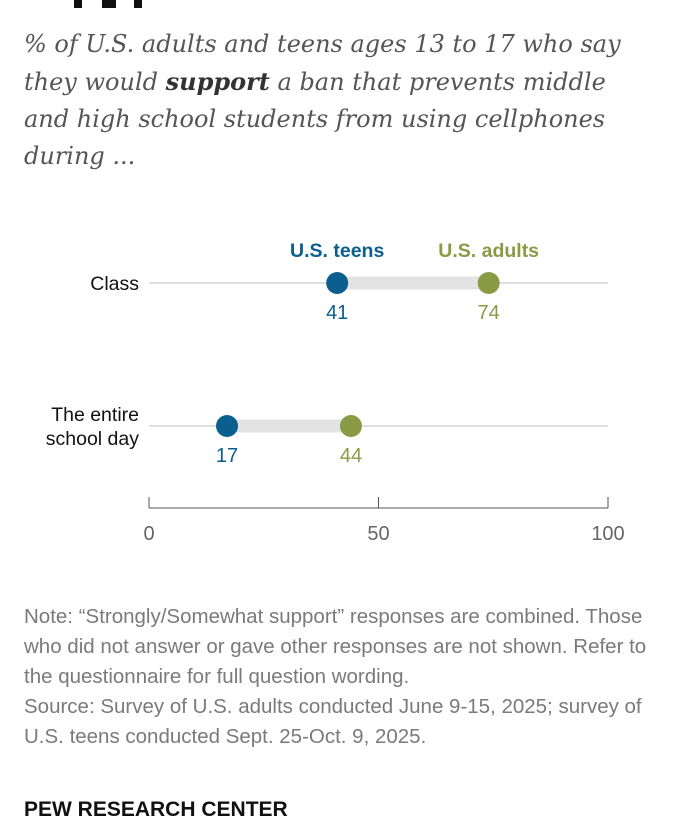 The height and width of the screenshot is (836, 674). What do you see at coordinates (114, 284) in the screenshot?
I see `category-label: Class` at bounding box center [114, 284].